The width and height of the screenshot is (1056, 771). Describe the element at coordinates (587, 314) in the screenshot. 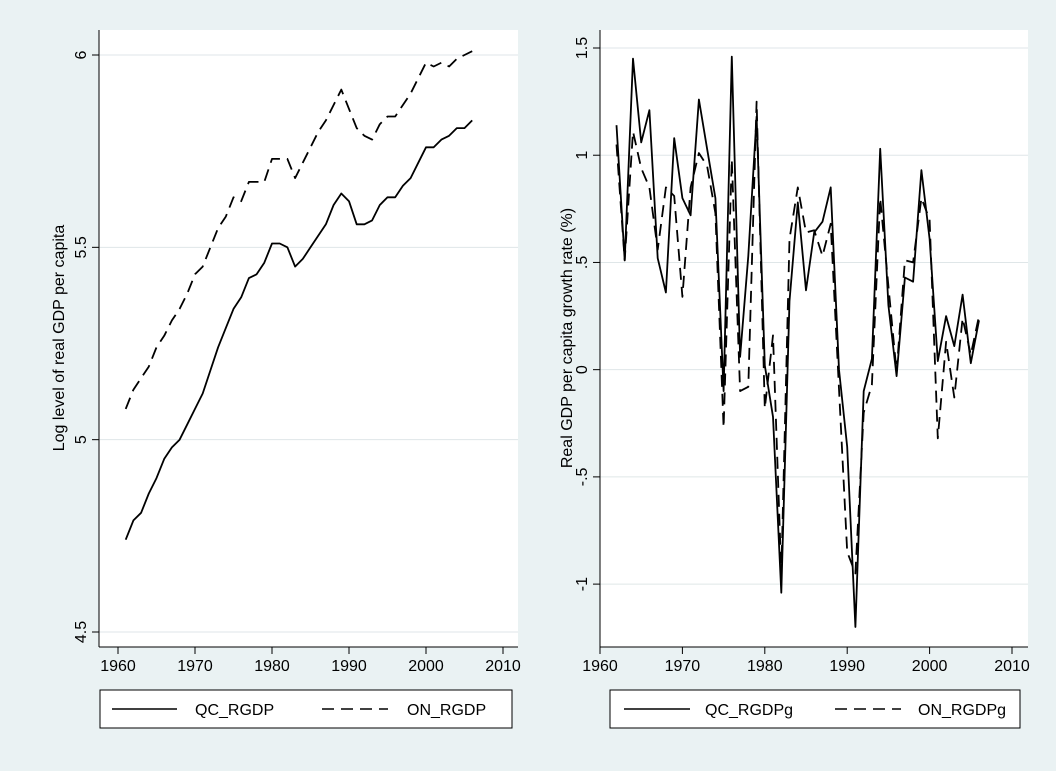

I see `right-y-ticks: -1 -.5 0 .5 1 1.5` at that location.